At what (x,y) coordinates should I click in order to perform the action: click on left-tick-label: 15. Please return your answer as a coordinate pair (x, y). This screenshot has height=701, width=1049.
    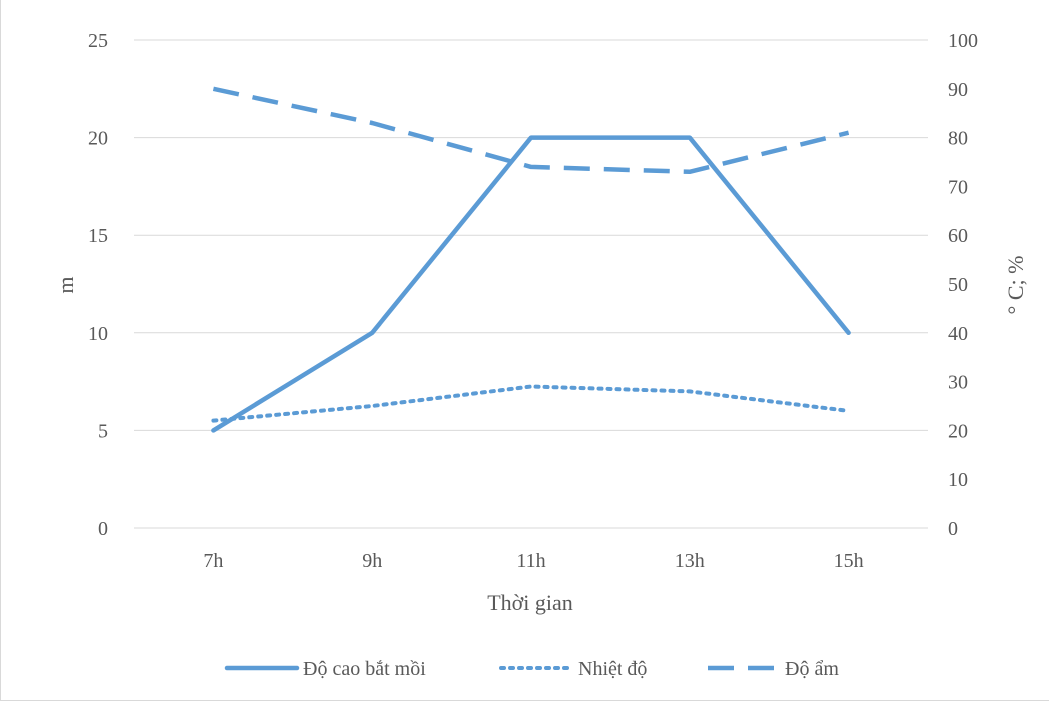
    Looking at the image, I should click on (98, 236).